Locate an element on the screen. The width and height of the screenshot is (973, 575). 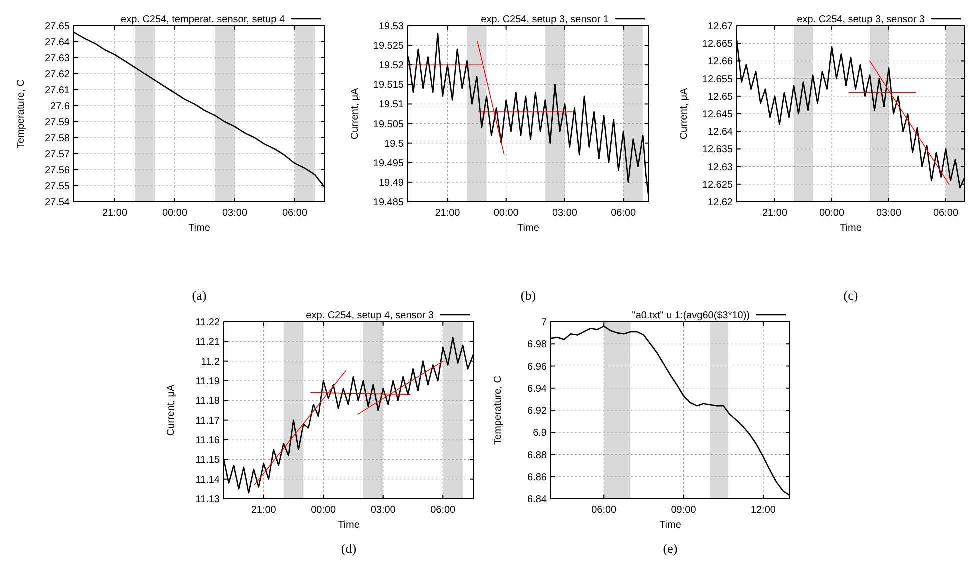
y-tick-label: 11.13 is located at coordinates (208, 500).